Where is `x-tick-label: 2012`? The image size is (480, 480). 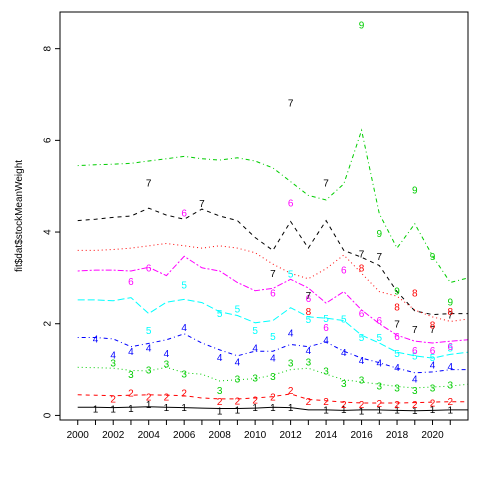 x-tick-label: 2012 is located at coordinates (290, 435).